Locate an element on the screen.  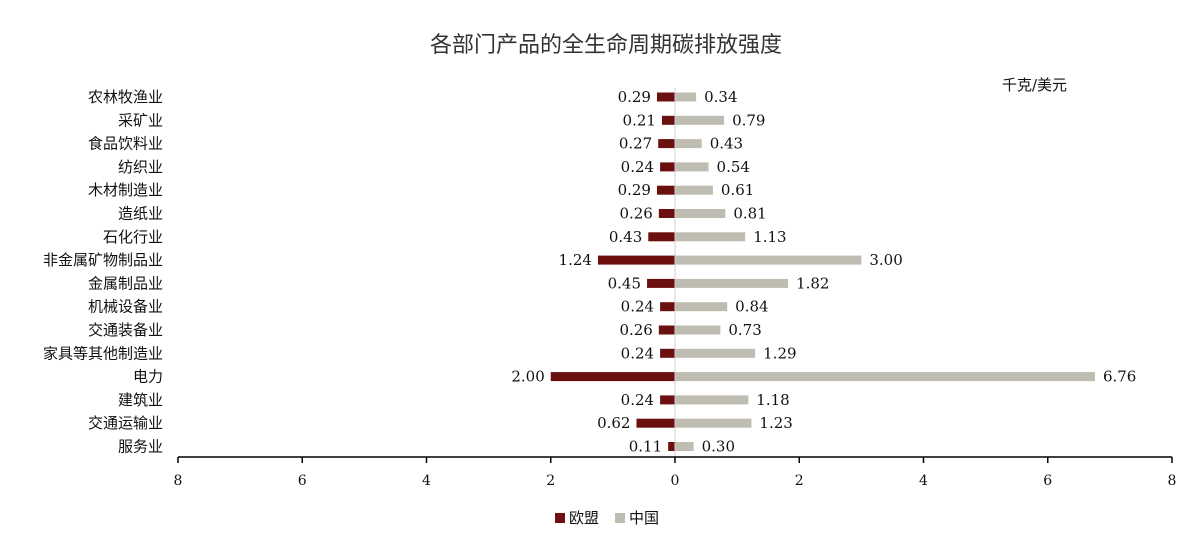
category-label: 采矿业 is located at coordinates (140, 120).